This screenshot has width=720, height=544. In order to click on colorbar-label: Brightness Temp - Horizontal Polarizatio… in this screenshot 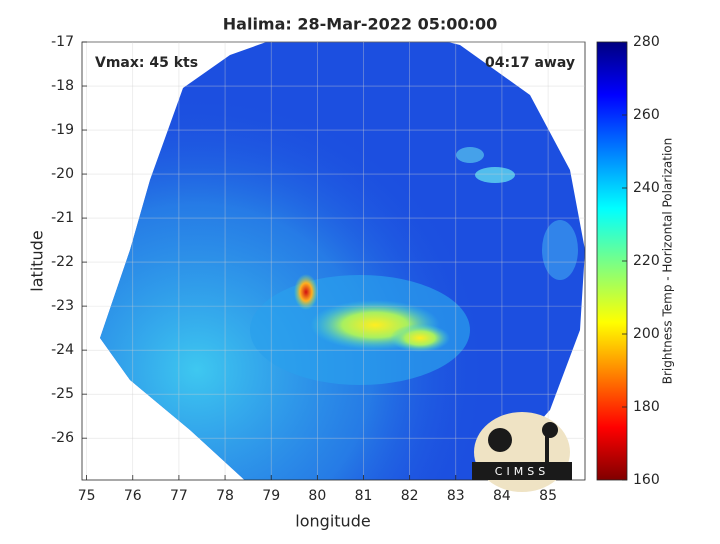, I will do `click(668, 261)`.